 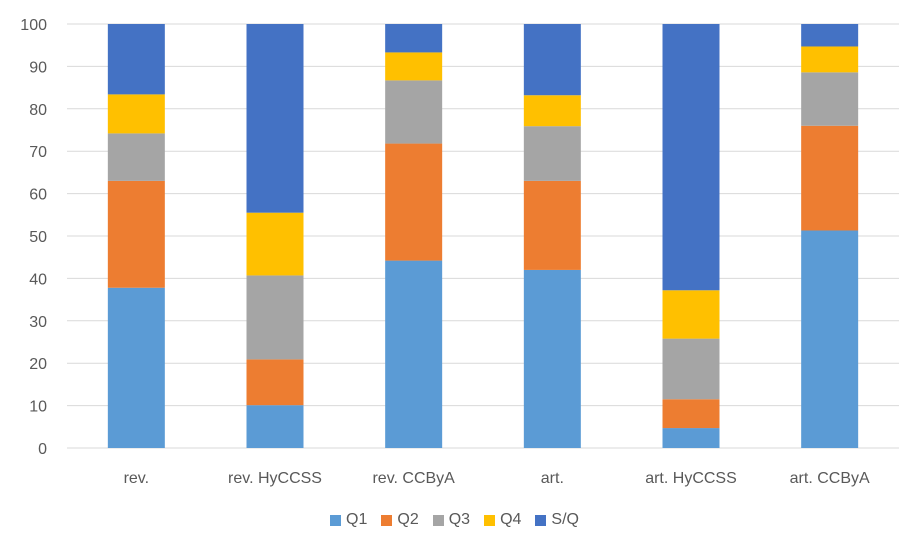 I want to click on legend-label: Q1, so click(x=357, y=519).